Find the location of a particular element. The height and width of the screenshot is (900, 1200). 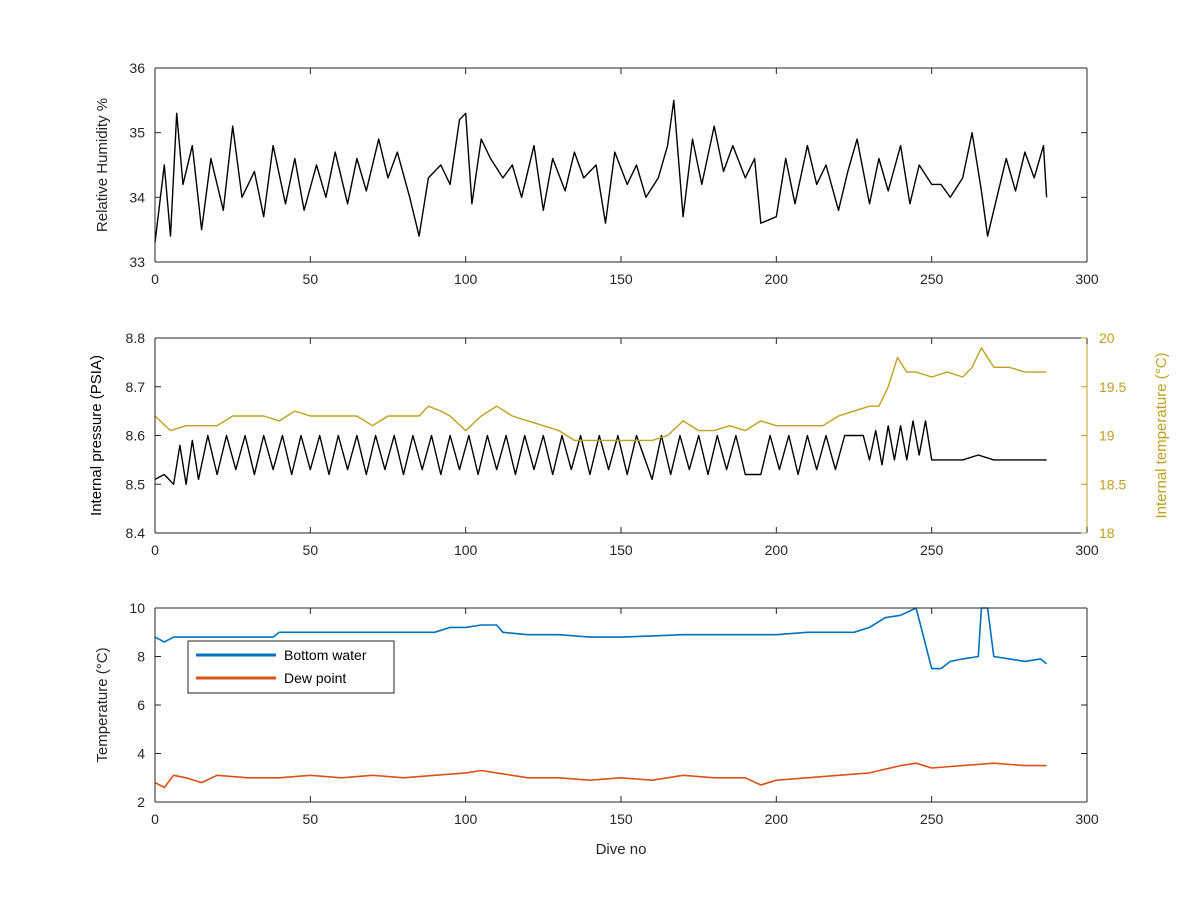

y-axis-label: Internal pressure (PSIA) is located at coordinates (96, 435).